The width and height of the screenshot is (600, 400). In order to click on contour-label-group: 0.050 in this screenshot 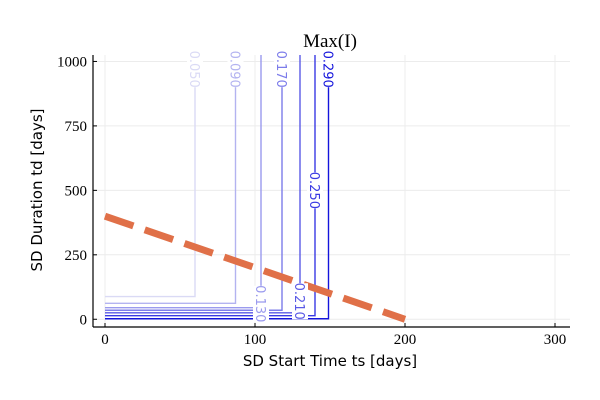, I will do `click(194, 69)`.